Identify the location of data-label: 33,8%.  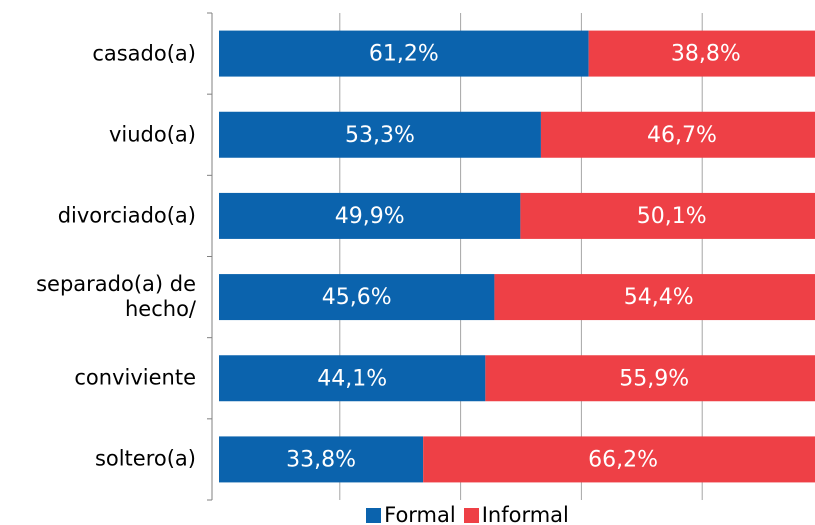
(321, 459).